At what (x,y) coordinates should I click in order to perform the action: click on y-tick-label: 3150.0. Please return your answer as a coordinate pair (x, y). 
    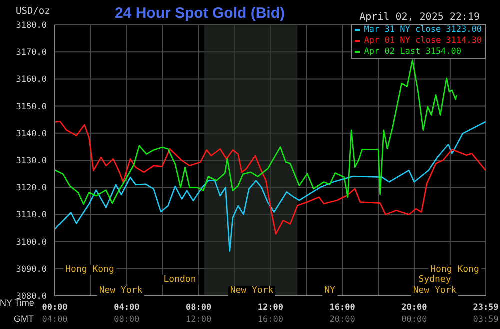
    Looking at the image, I should click on (31, 107).